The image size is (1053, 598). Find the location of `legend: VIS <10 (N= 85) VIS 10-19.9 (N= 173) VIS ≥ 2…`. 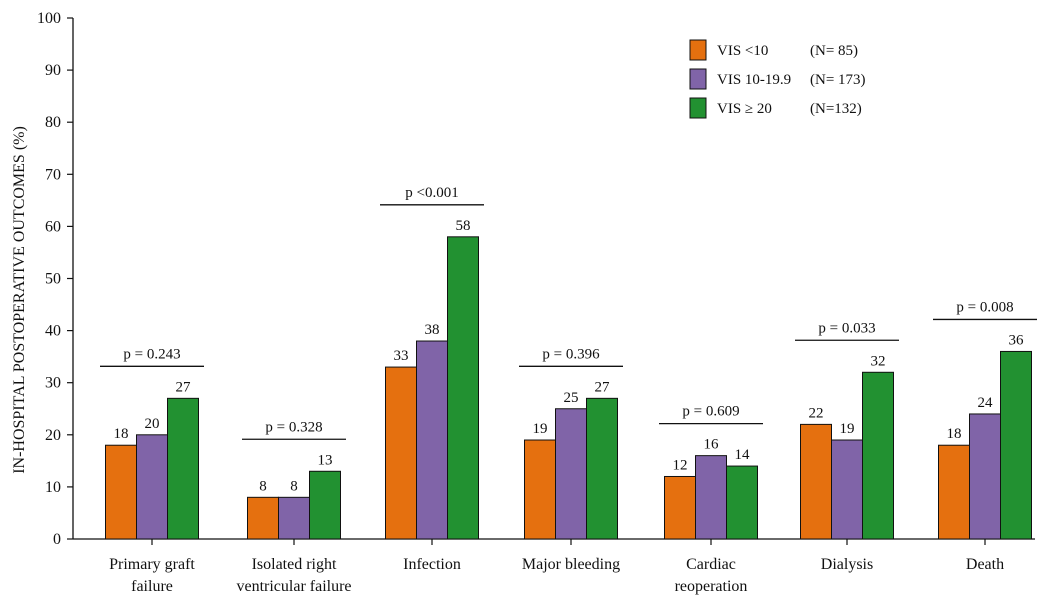

legend: VIS <10 (N= 85) VIS 10-19.9 (N= 173) VIS ≥ 2… is located at coordinates (777, 79).